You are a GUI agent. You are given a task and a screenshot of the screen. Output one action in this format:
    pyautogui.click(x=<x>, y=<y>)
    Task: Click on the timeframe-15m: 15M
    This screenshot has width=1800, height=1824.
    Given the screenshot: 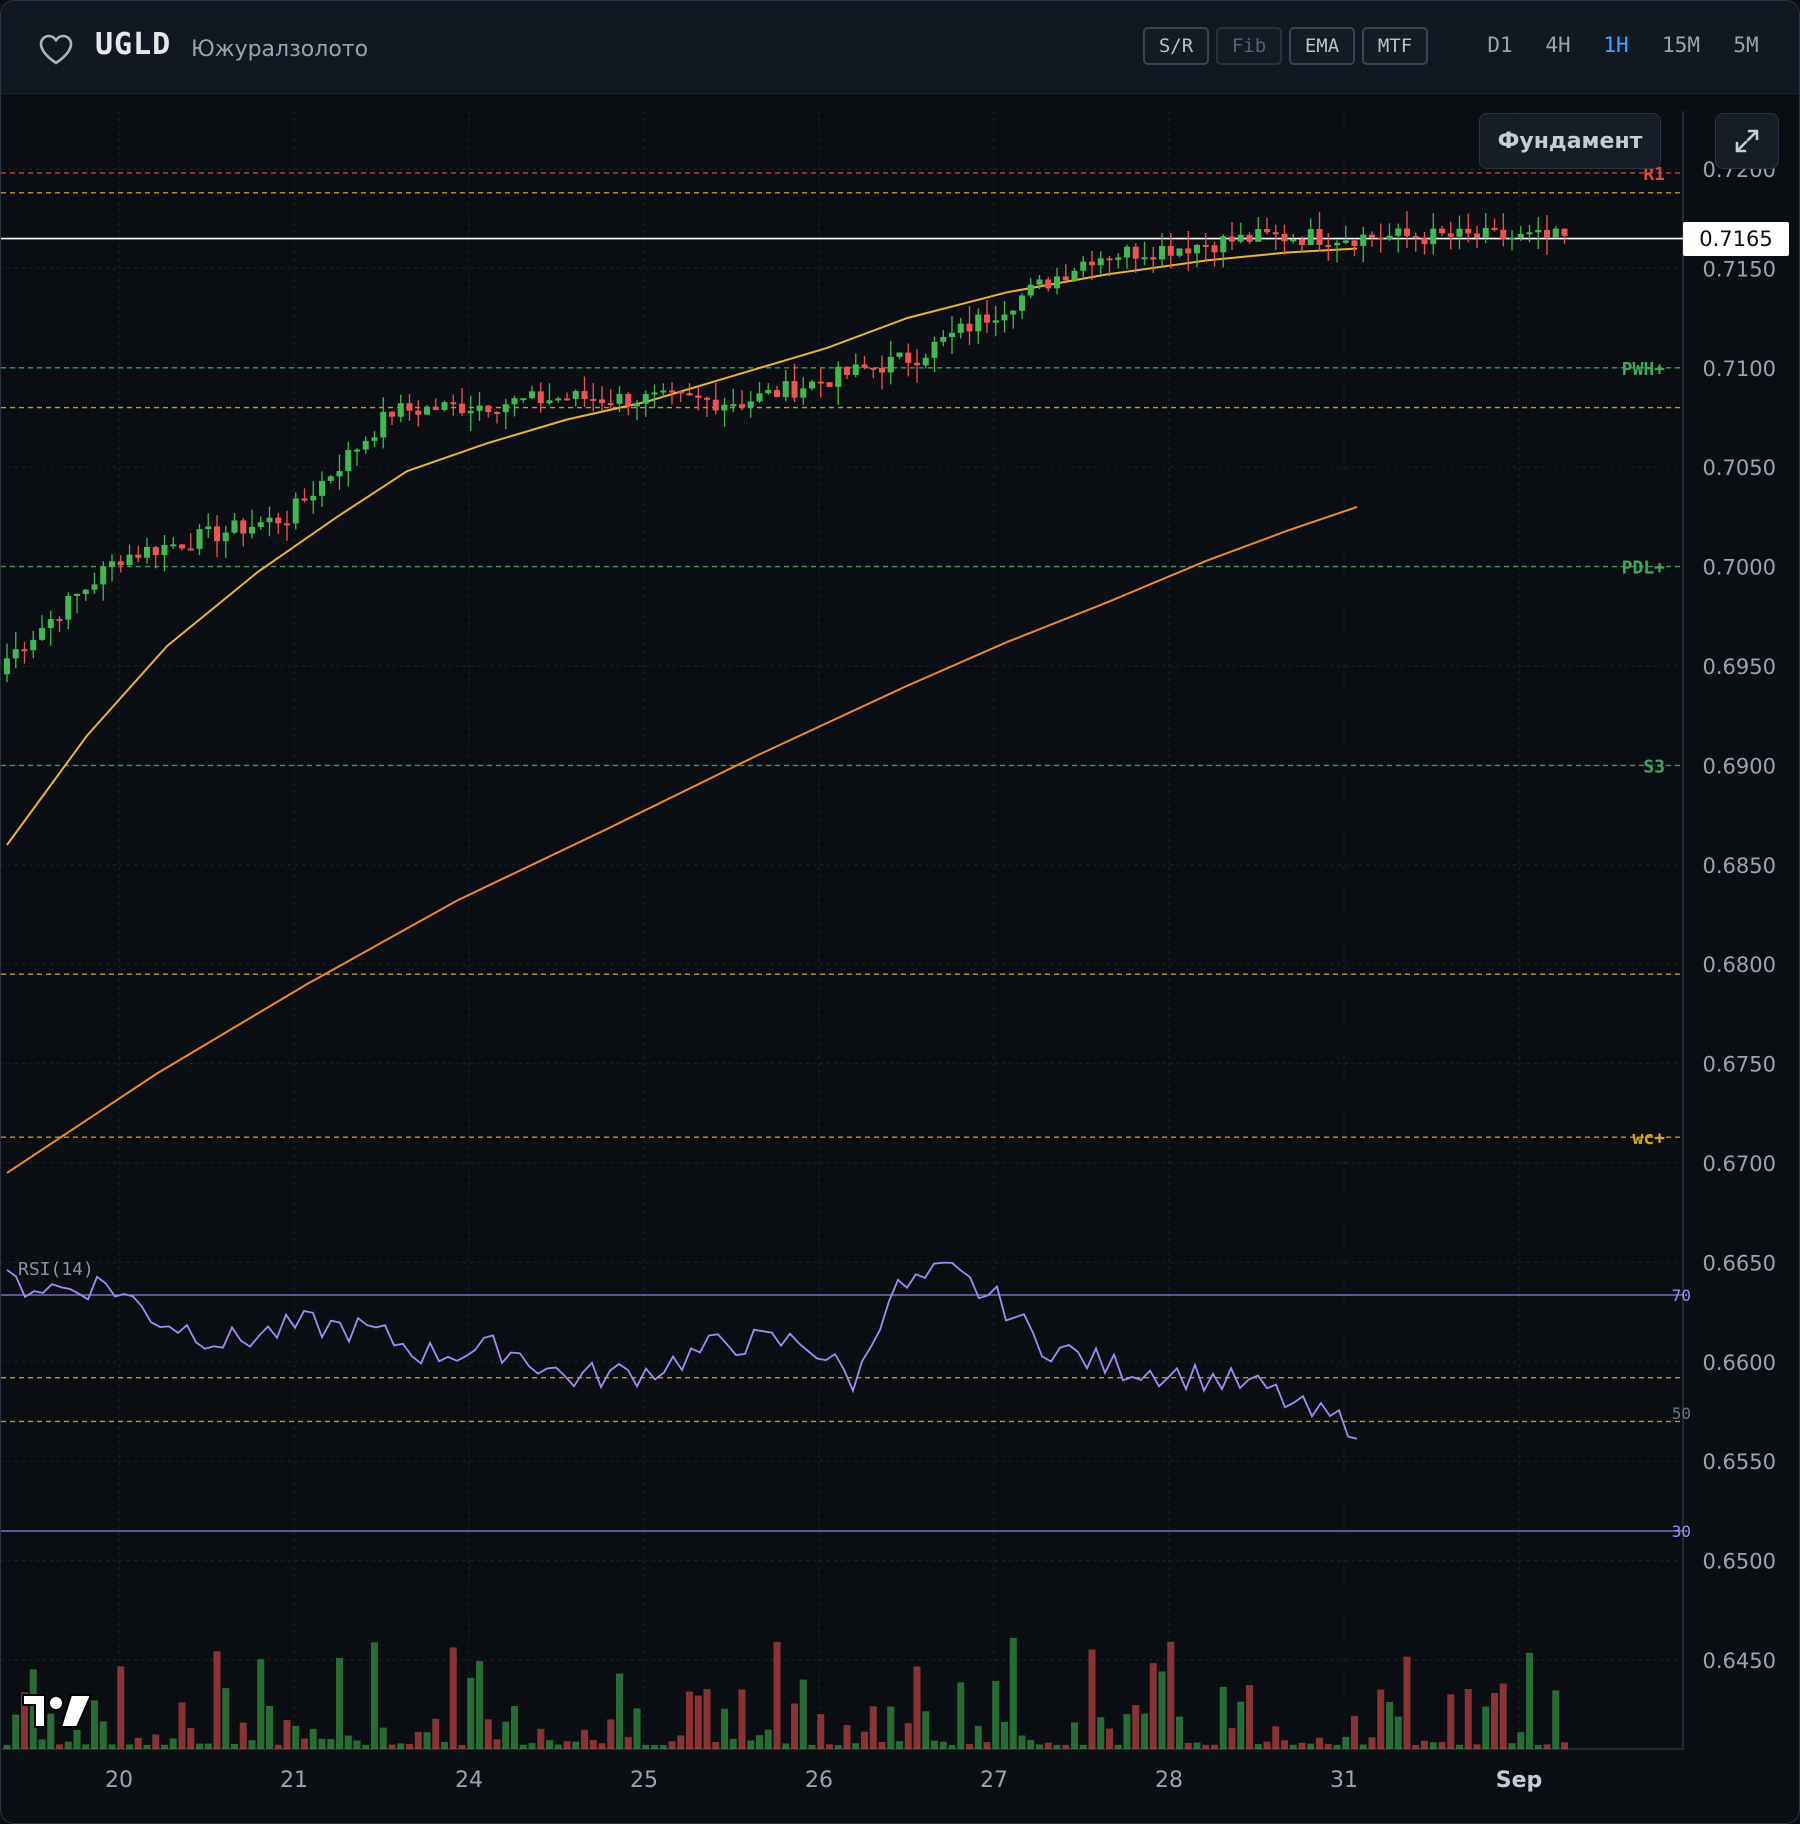 What is the action you would take?
    pyautogui.click(x=1681, y=45)
    